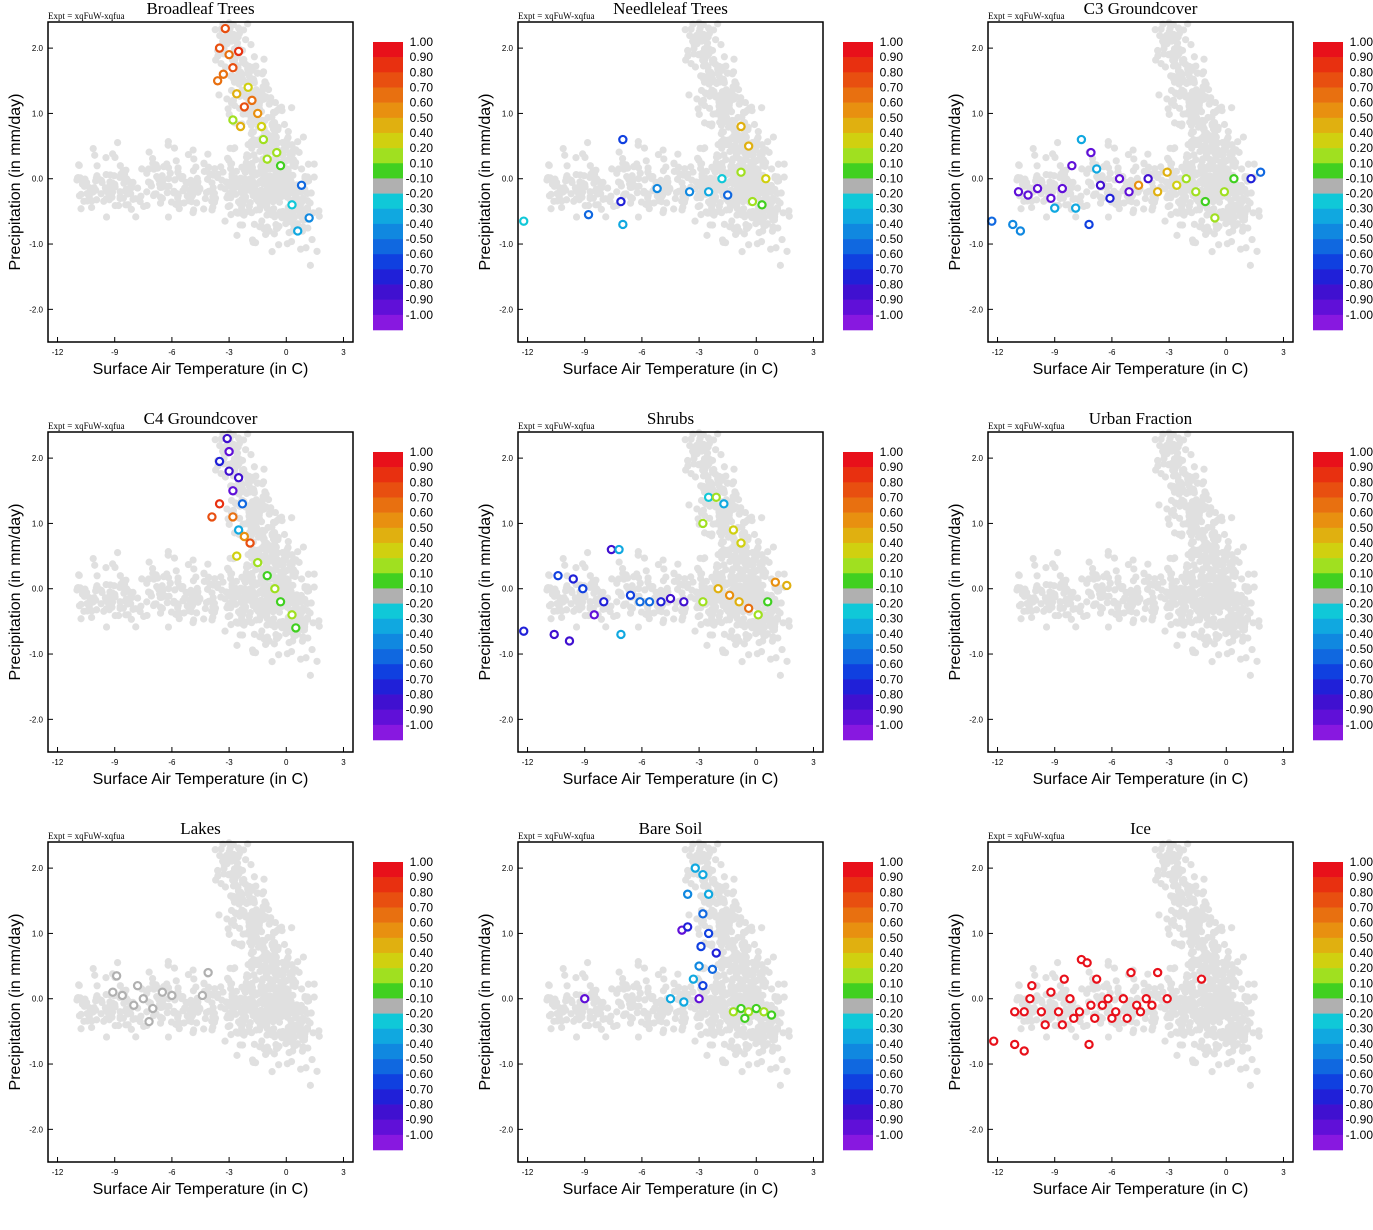  I want to click on colorbar-label: -0.30, so click(420, 619).